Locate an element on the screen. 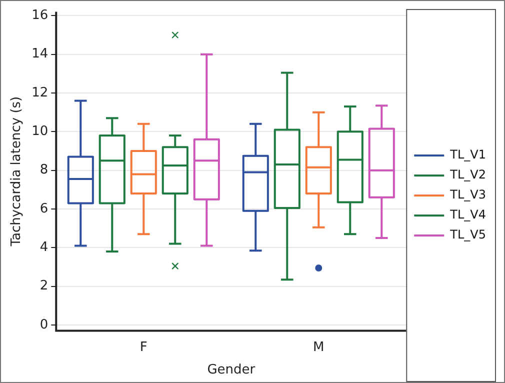 This screenshot has width=505, height=383. x-tick-label: F is located at coordinates (144, 347).